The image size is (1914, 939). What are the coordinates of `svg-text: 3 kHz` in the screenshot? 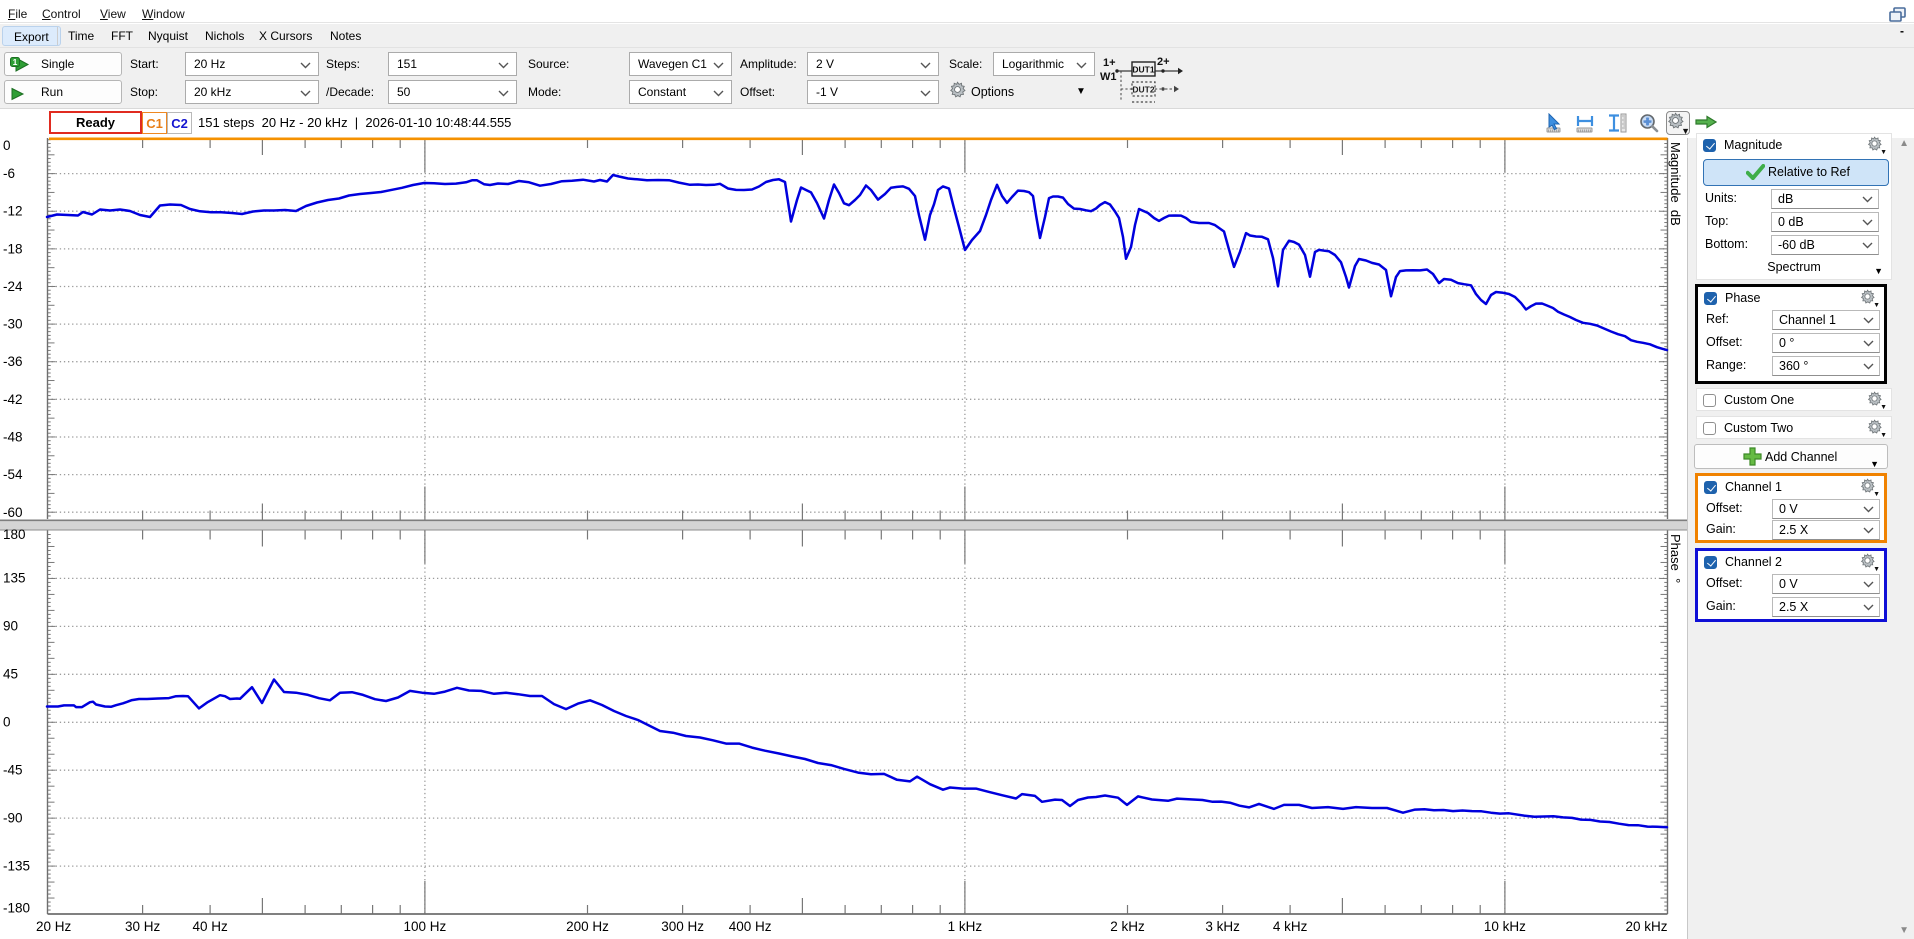 It's located at (1222, 926).